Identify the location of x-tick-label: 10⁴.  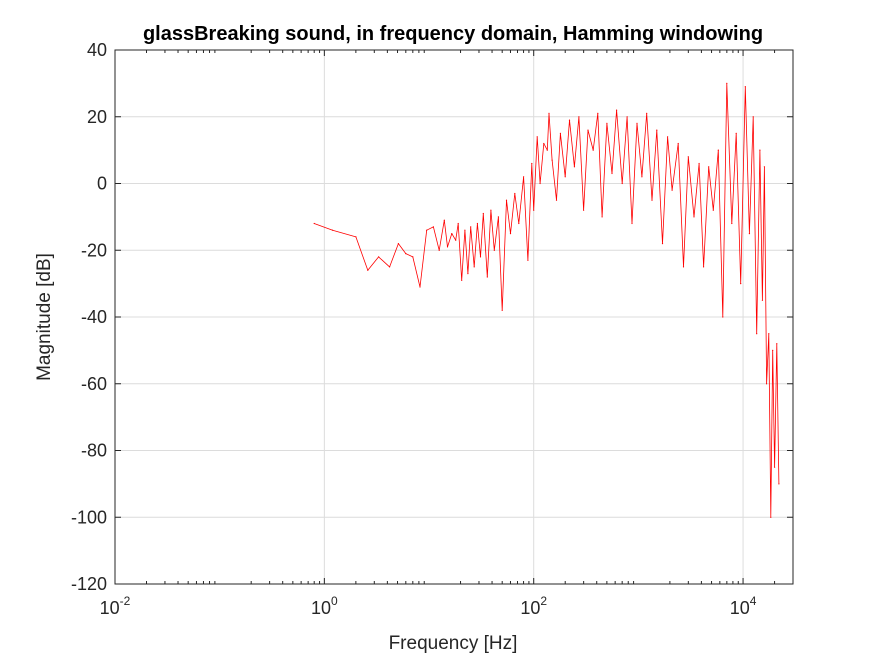
(743, 606).